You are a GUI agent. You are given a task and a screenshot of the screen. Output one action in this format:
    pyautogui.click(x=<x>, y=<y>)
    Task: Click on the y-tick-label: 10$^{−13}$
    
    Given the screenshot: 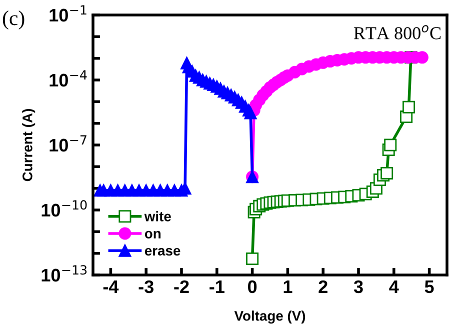 What is the action you would take?
    pyautogui.click(x=64, y=273)
    